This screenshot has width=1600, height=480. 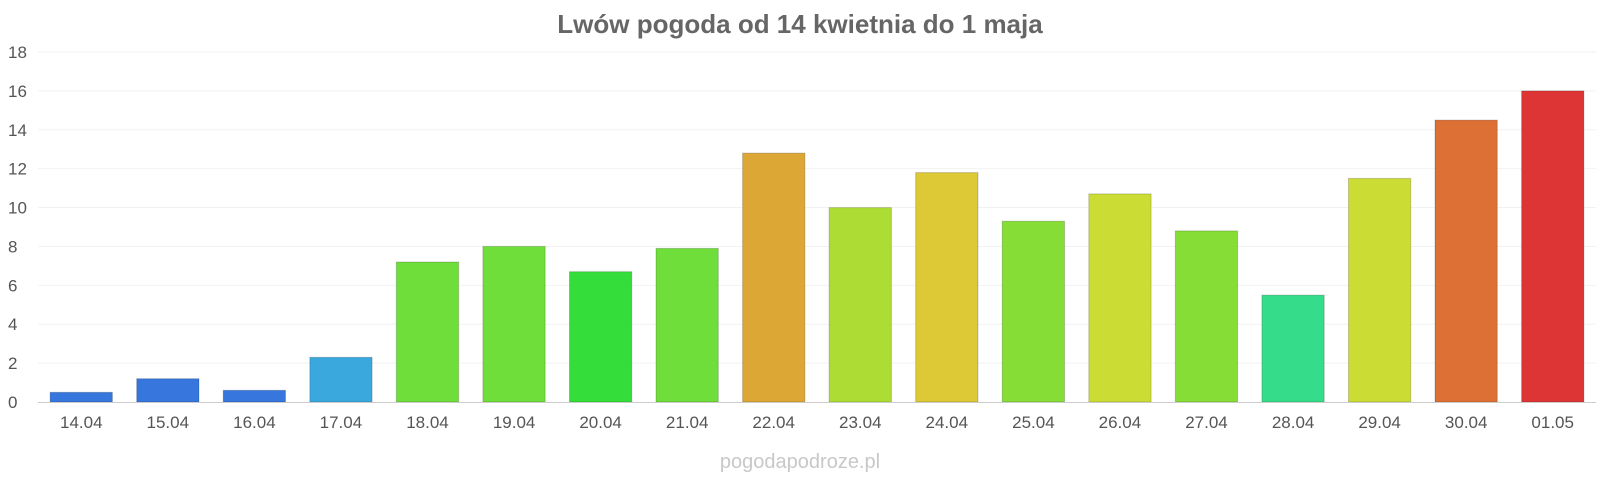 What do you see at coordinates (947, 287) in the screenshot?
I see `bar-24.04` at bounding box center [947, 287].